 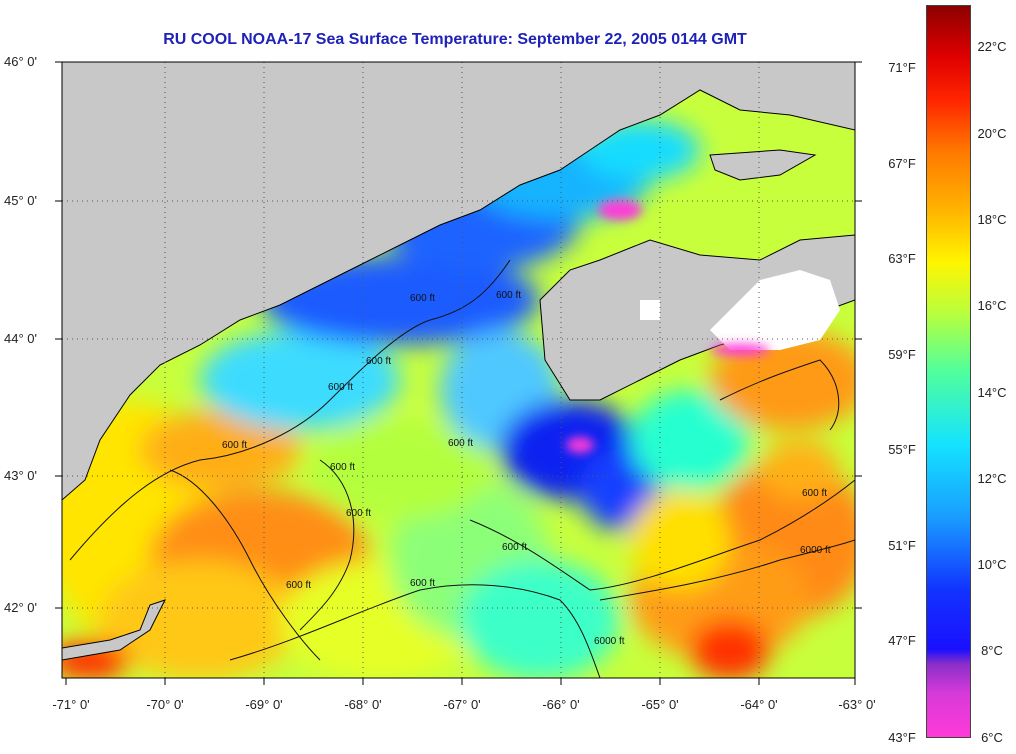 I want to click on fahrenheit-label: 71°F, so click(x=902, y=67).